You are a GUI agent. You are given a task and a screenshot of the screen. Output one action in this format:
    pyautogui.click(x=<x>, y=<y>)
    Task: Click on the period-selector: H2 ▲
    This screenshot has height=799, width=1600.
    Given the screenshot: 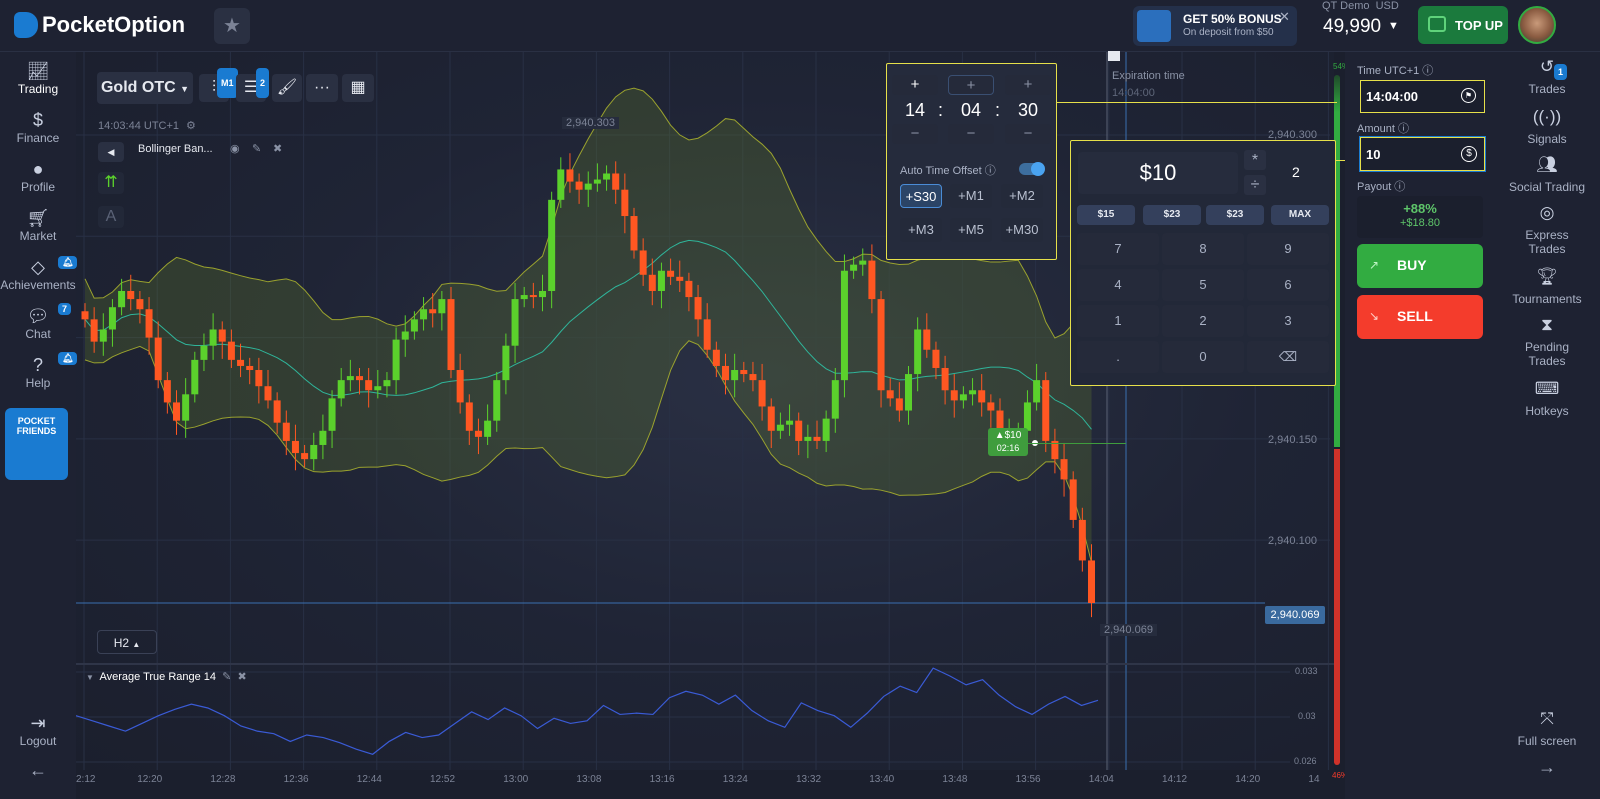 What is the action you would take?
    pyautogui.click(x=127, y=642)
    